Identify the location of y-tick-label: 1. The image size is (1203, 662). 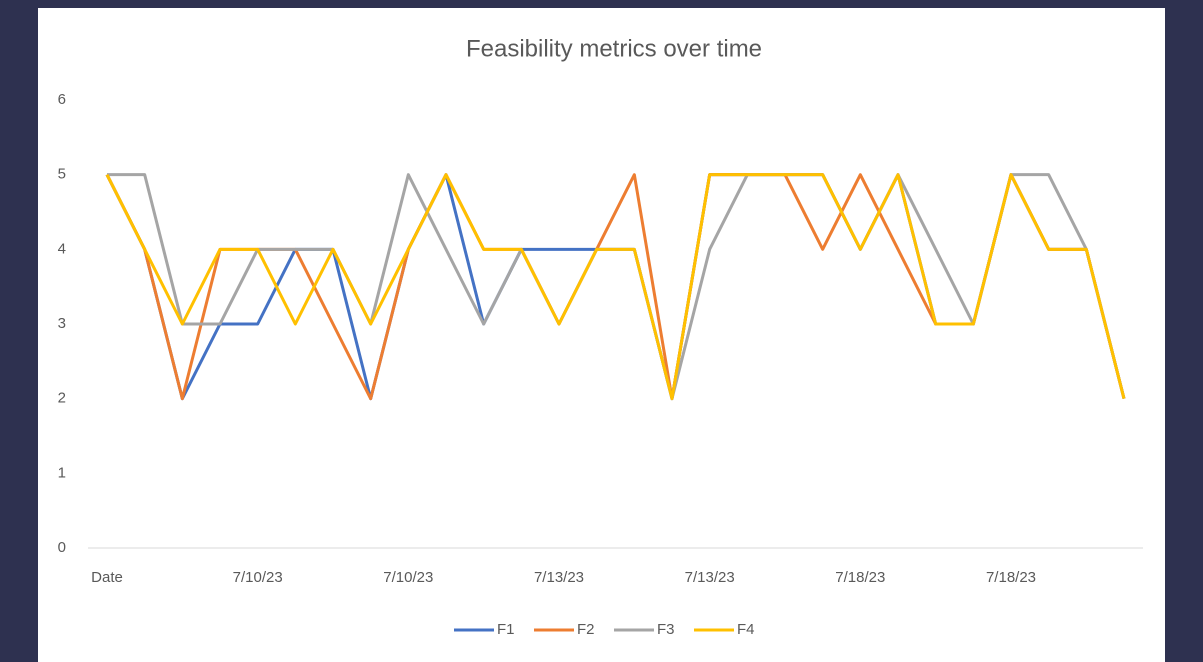
(62, 472).